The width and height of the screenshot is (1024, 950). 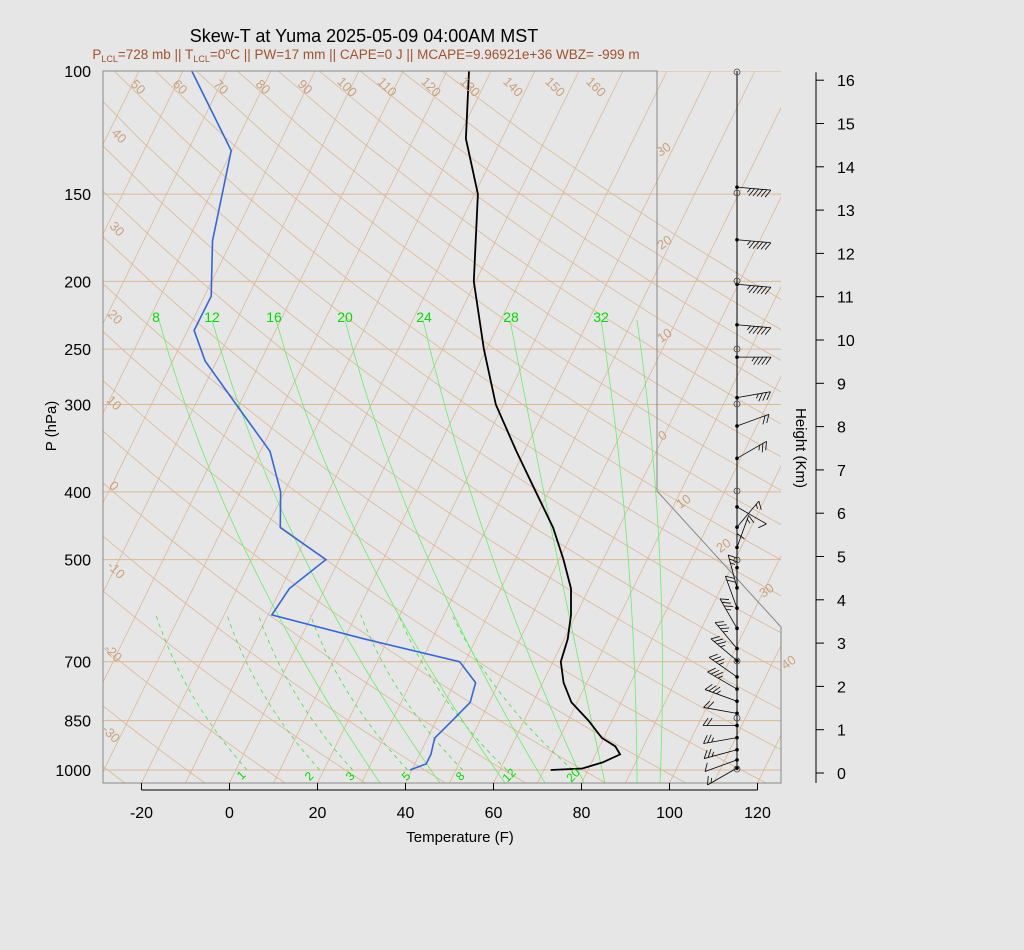 What do you see at coordinates (77, 663) in the screenshot?
I see `pressure-tick-label: 700` at bounding box center [77, 663].